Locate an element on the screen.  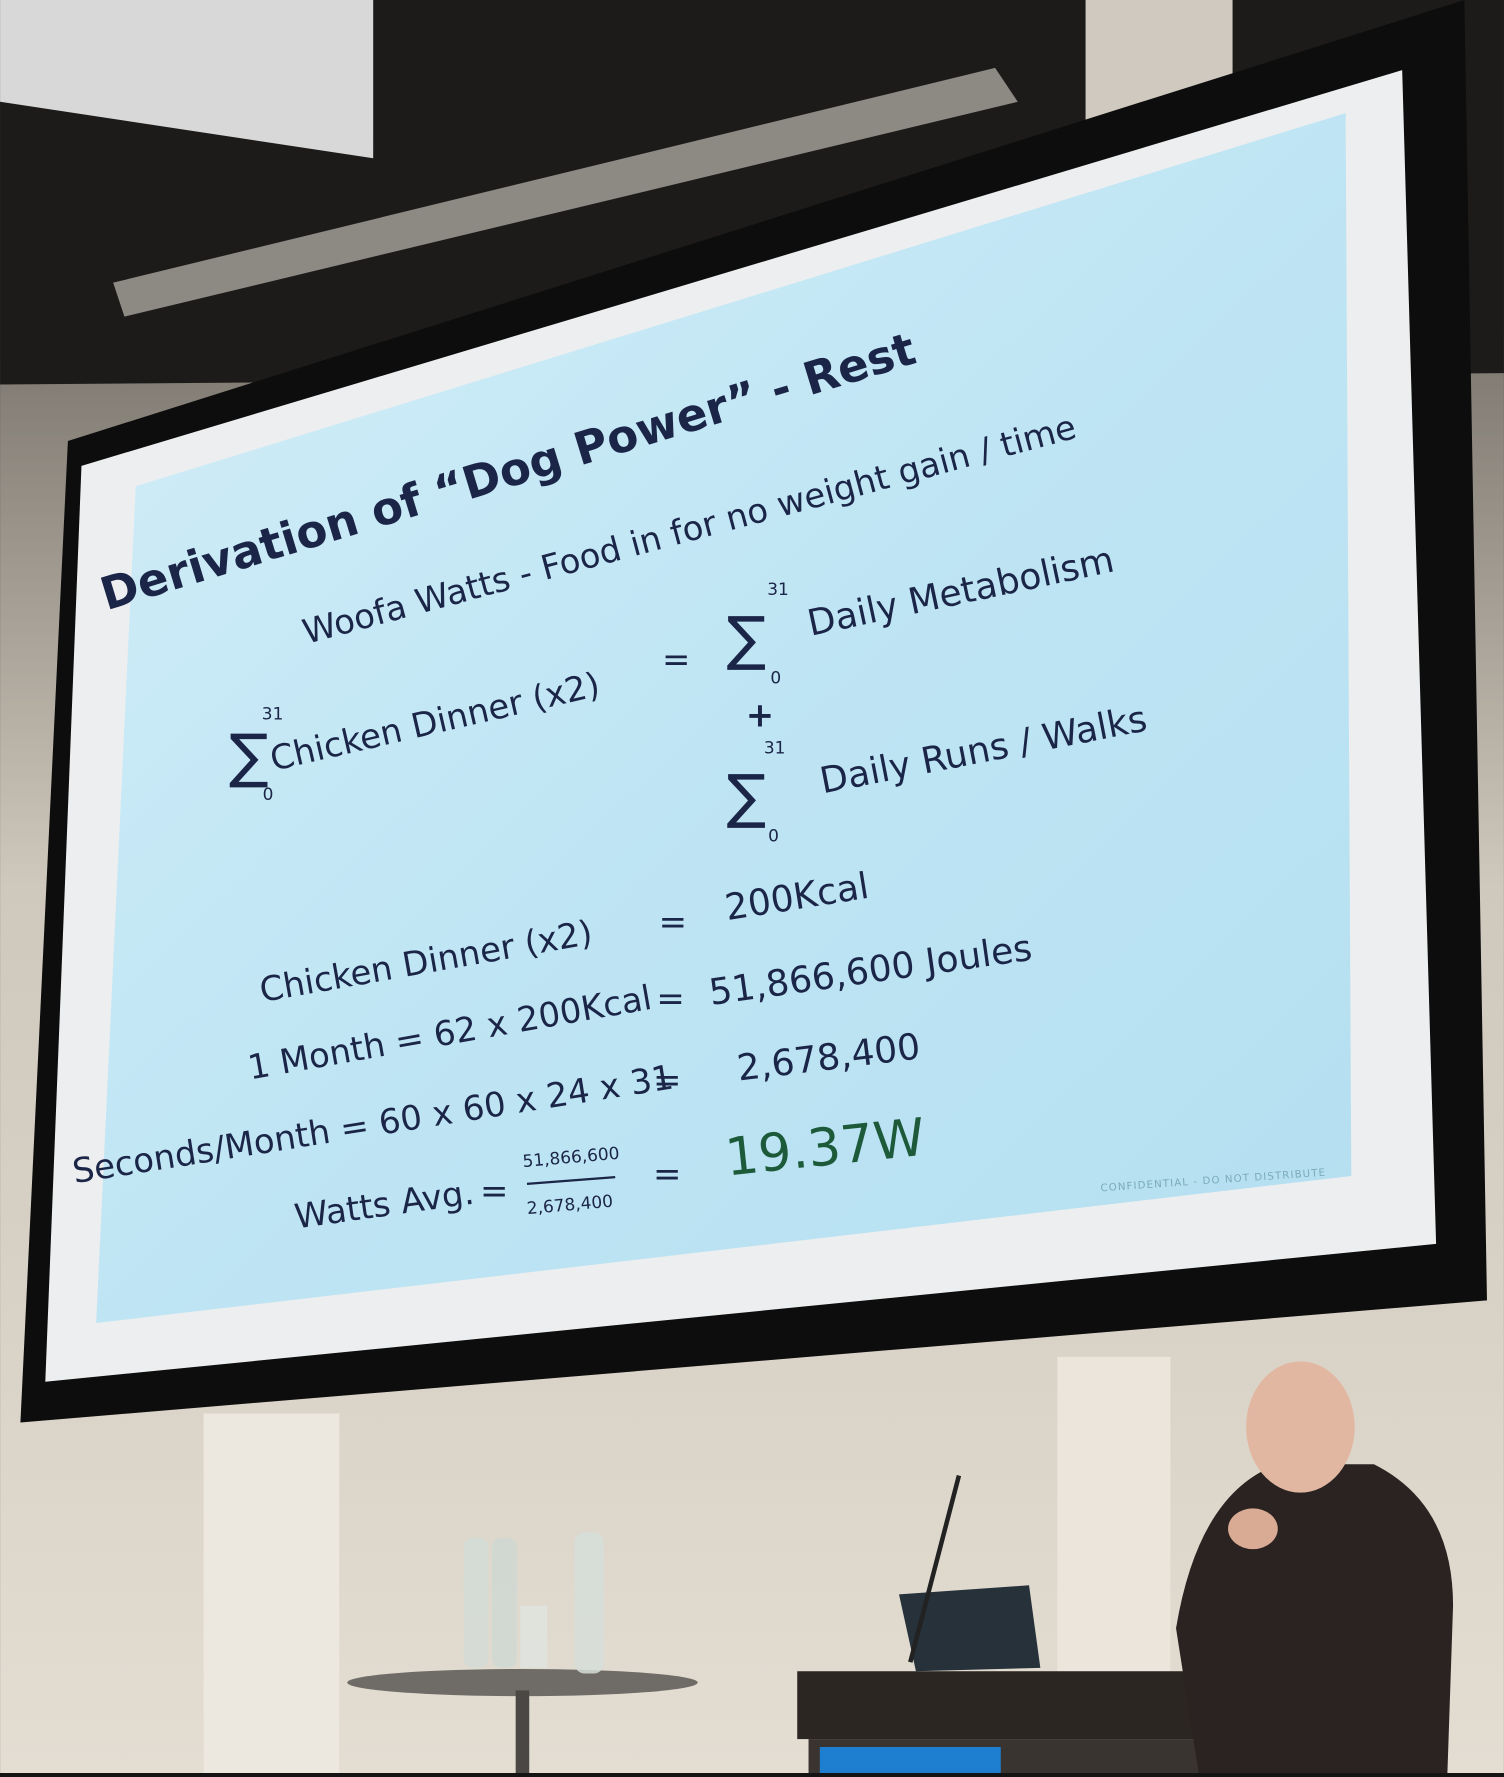
speaker-hand is located at coordinates (1253, 1529).